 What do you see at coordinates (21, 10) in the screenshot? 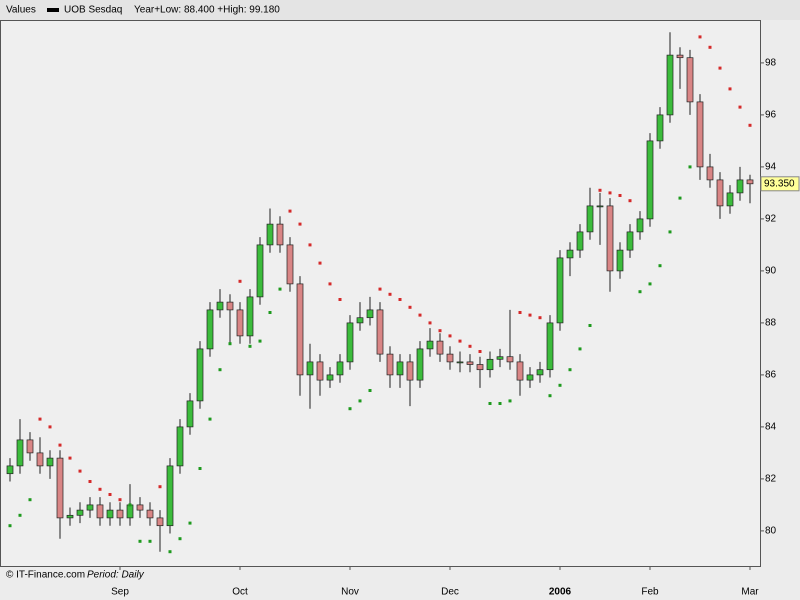
I see `legend-title: Values` at bounding box center [21, 10].